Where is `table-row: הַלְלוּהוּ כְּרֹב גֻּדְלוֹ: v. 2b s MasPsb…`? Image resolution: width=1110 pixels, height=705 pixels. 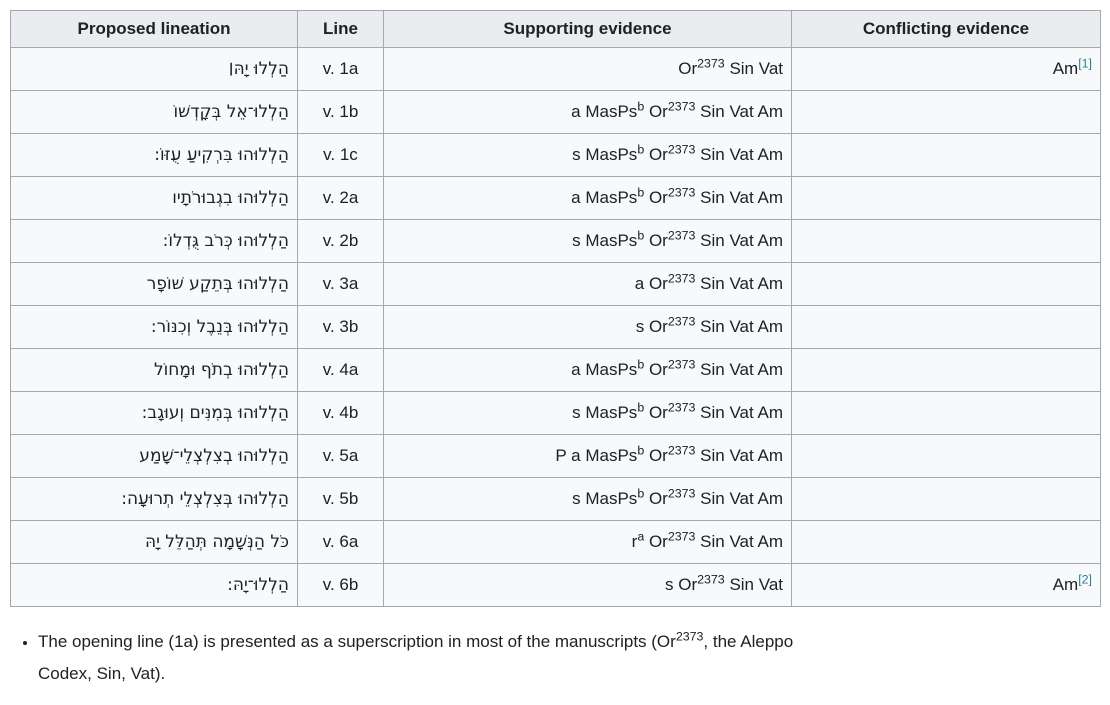 table-row: הַלְלוּהוּ כְּרֹב גֻּדְלוֹ: v. 2b s MasPsb… is located at coordinates (555, 241).